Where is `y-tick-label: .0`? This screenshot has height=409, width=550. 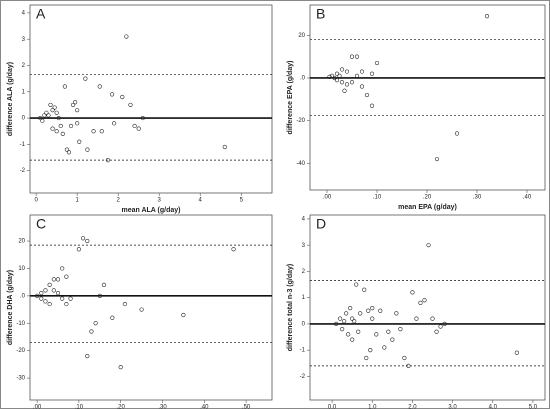 y-tick-label: .0 is located at coordinates (23, 296).